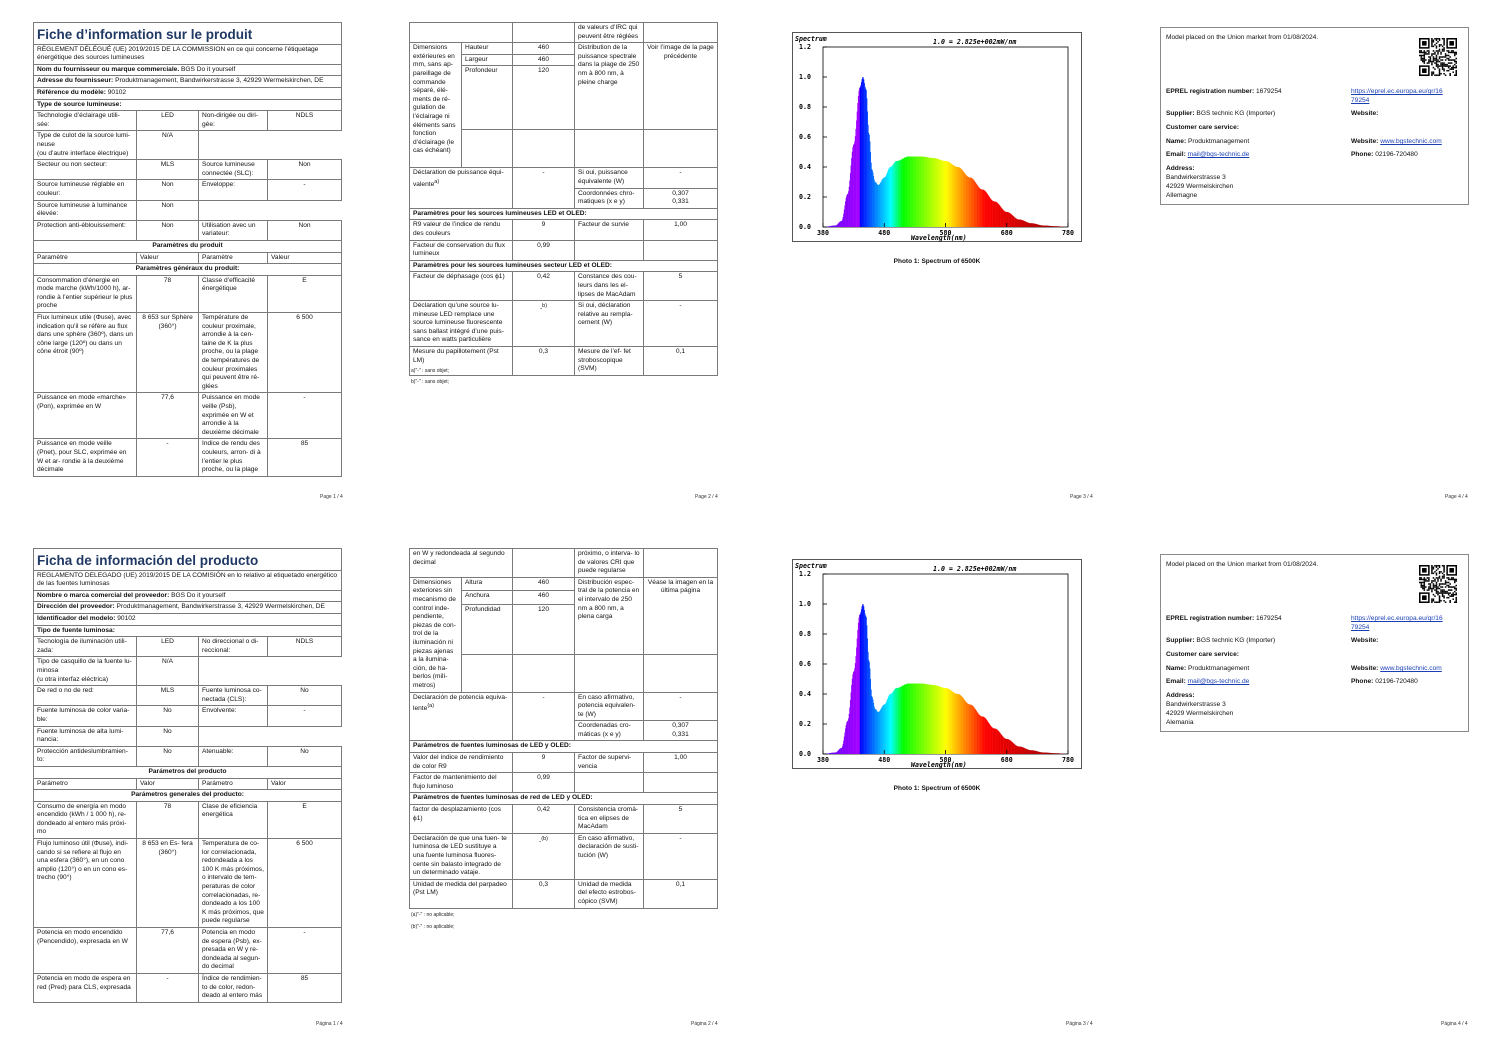  What do you see at coordinates (805, 664) in the screenshot?
I see `y-tick-label: 0.6` at bounding box center [805, 664].